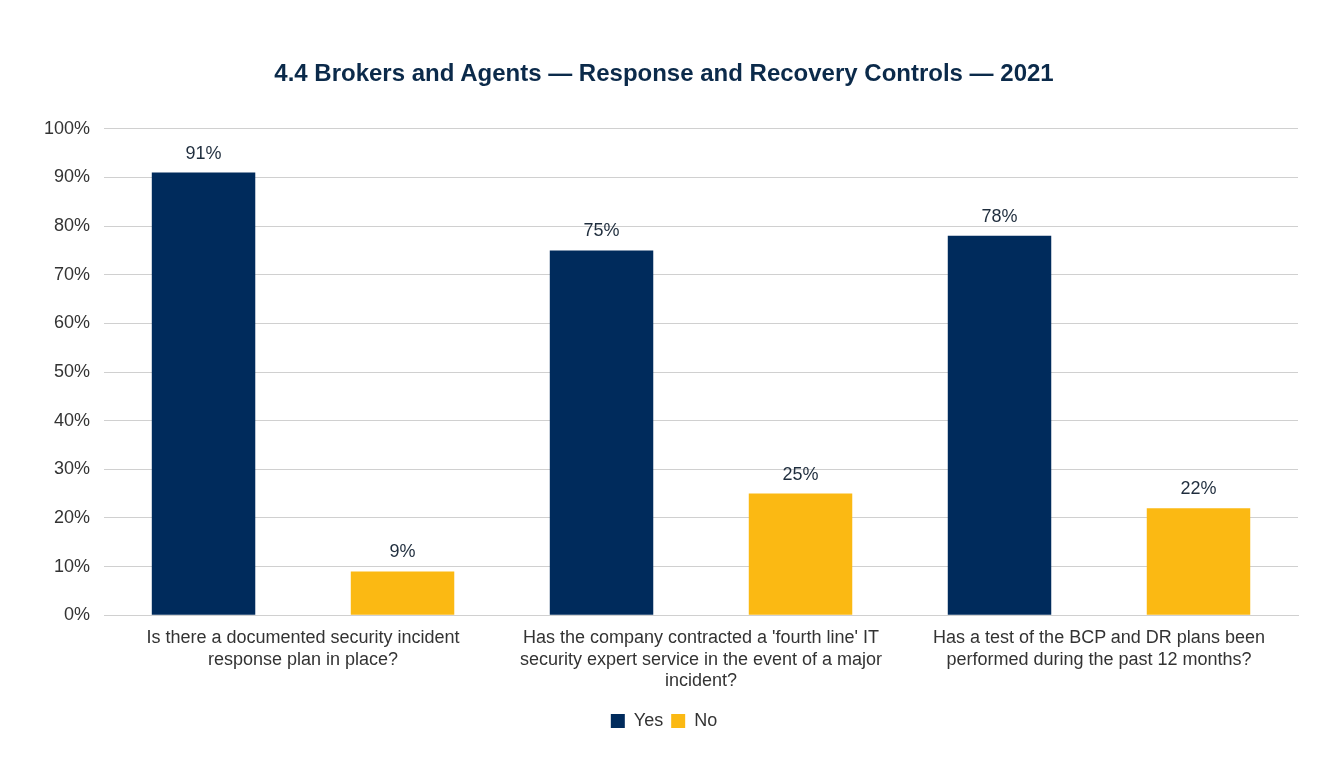 This screenshot has width=1338, height=760. Describe the element at coordinates (72, 176) in the screenshot. I see `y-tick-label: 90%` at that location.